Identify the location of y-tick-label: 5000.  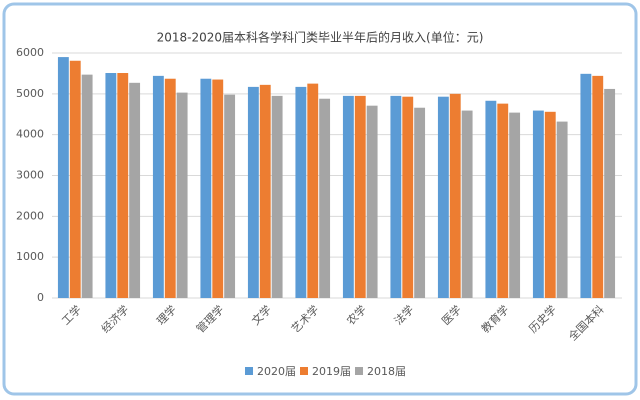
(30, 93).